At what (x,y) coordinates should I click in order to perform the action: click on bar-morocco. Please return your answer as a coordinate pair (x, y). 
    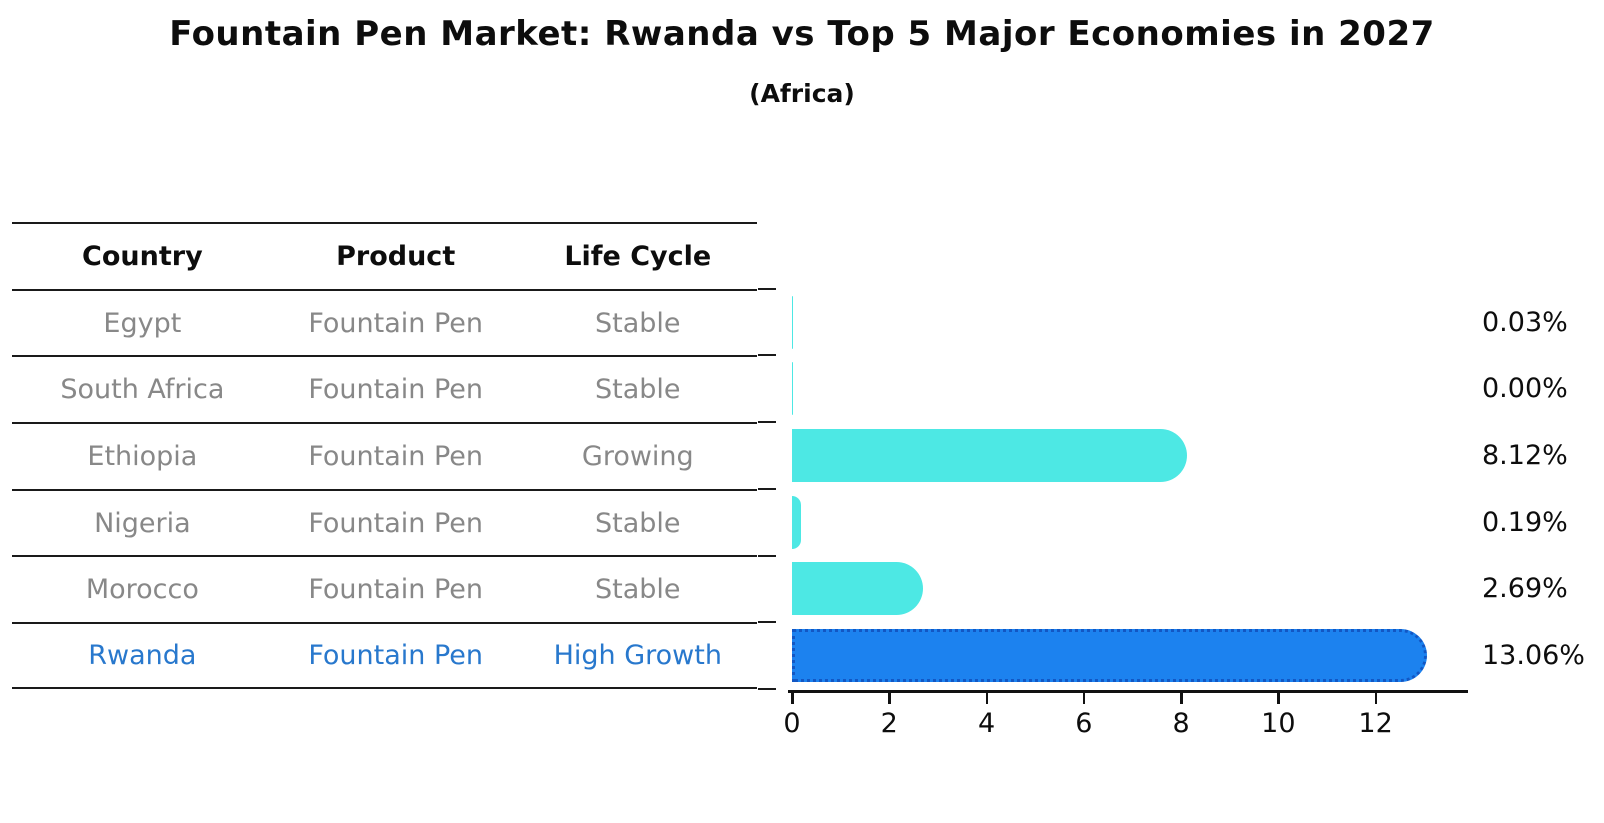
    Looking at the image, I should click on (857, 589).